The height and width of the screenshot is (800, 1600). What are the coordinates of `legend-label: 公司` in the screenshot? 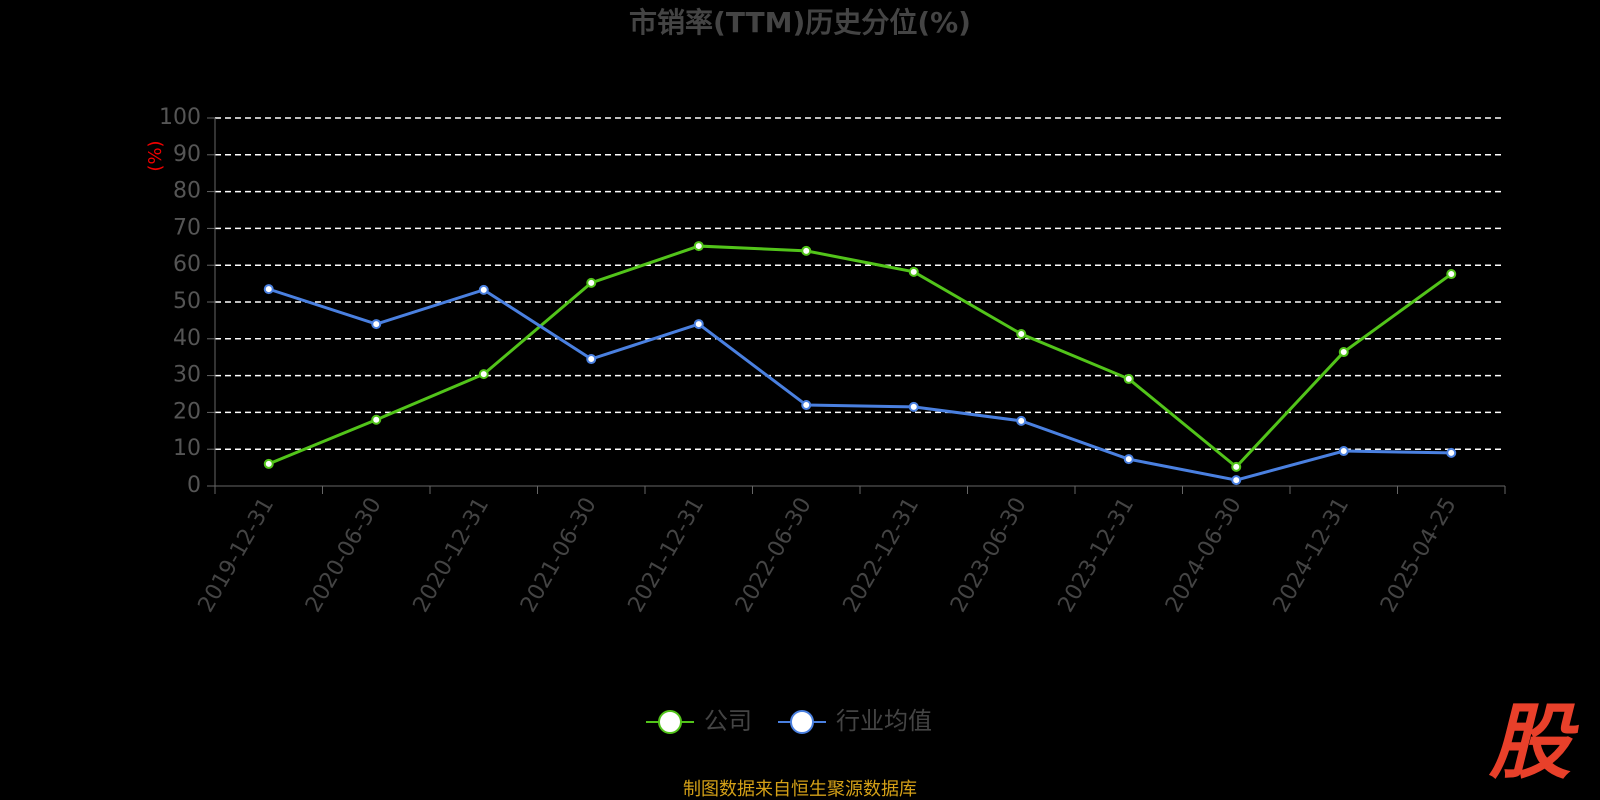 It's located at (728, 721).